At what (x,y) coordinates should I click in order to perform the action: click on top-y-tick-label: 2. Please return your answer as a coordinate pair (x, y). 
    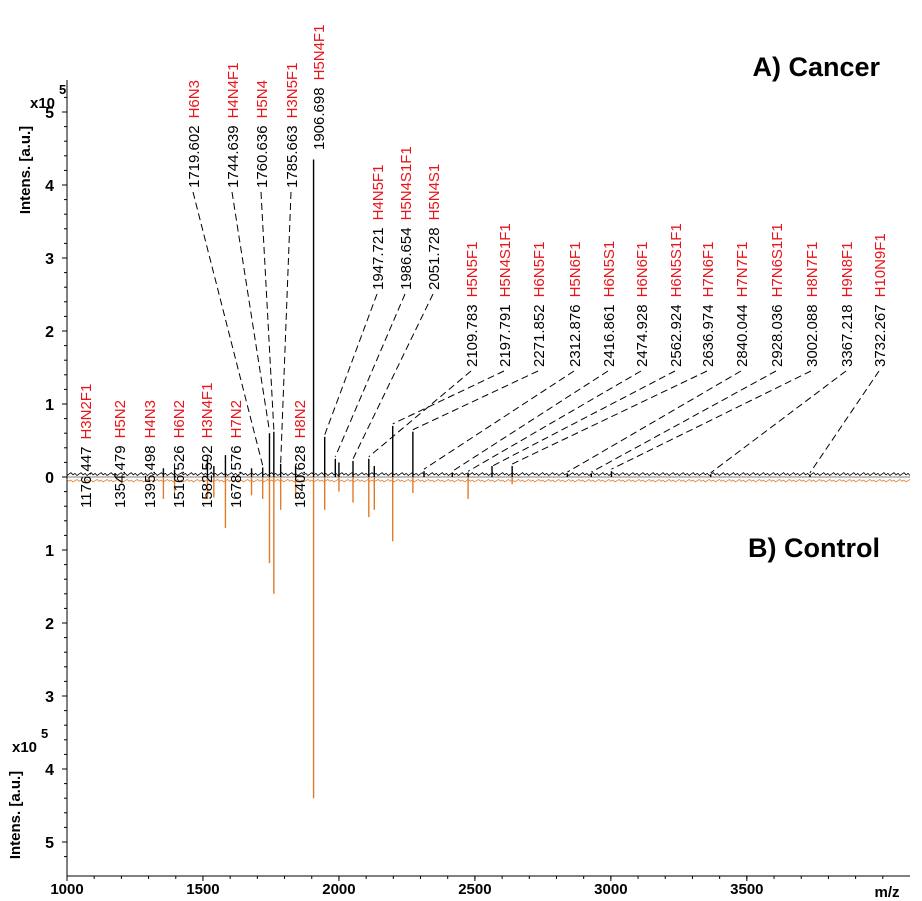
    Looking at the image, I should click on (49, 332).